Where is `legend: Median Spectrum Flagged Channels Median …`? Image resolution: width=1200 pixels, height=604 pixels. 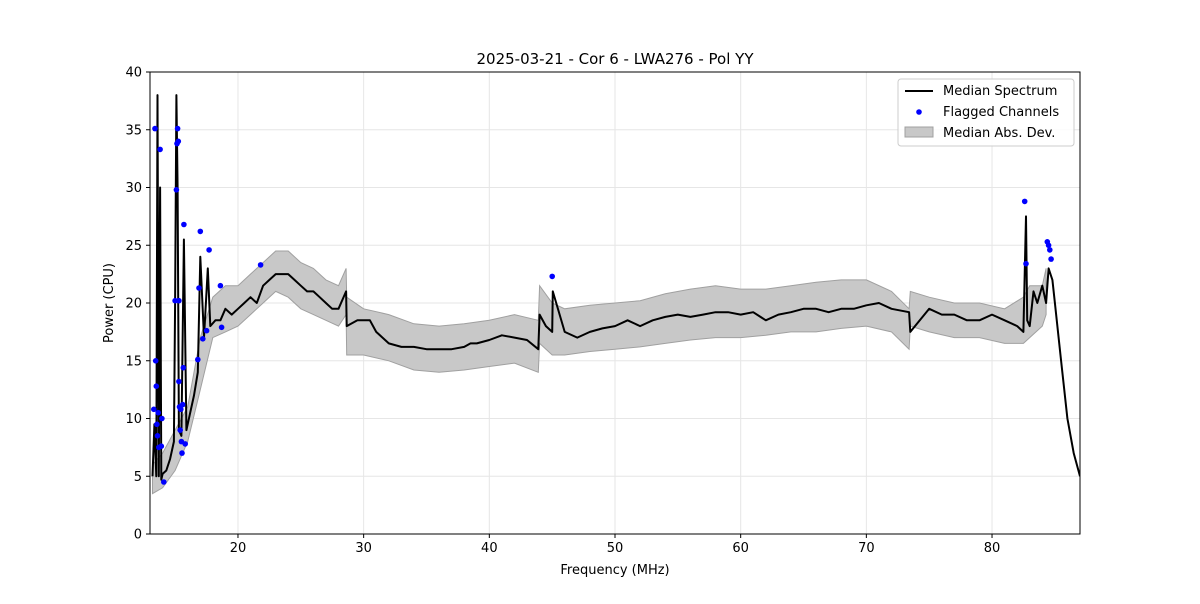 legend: Median Spectrum Flagged Channels Median … is located at coordinates (986, 112).